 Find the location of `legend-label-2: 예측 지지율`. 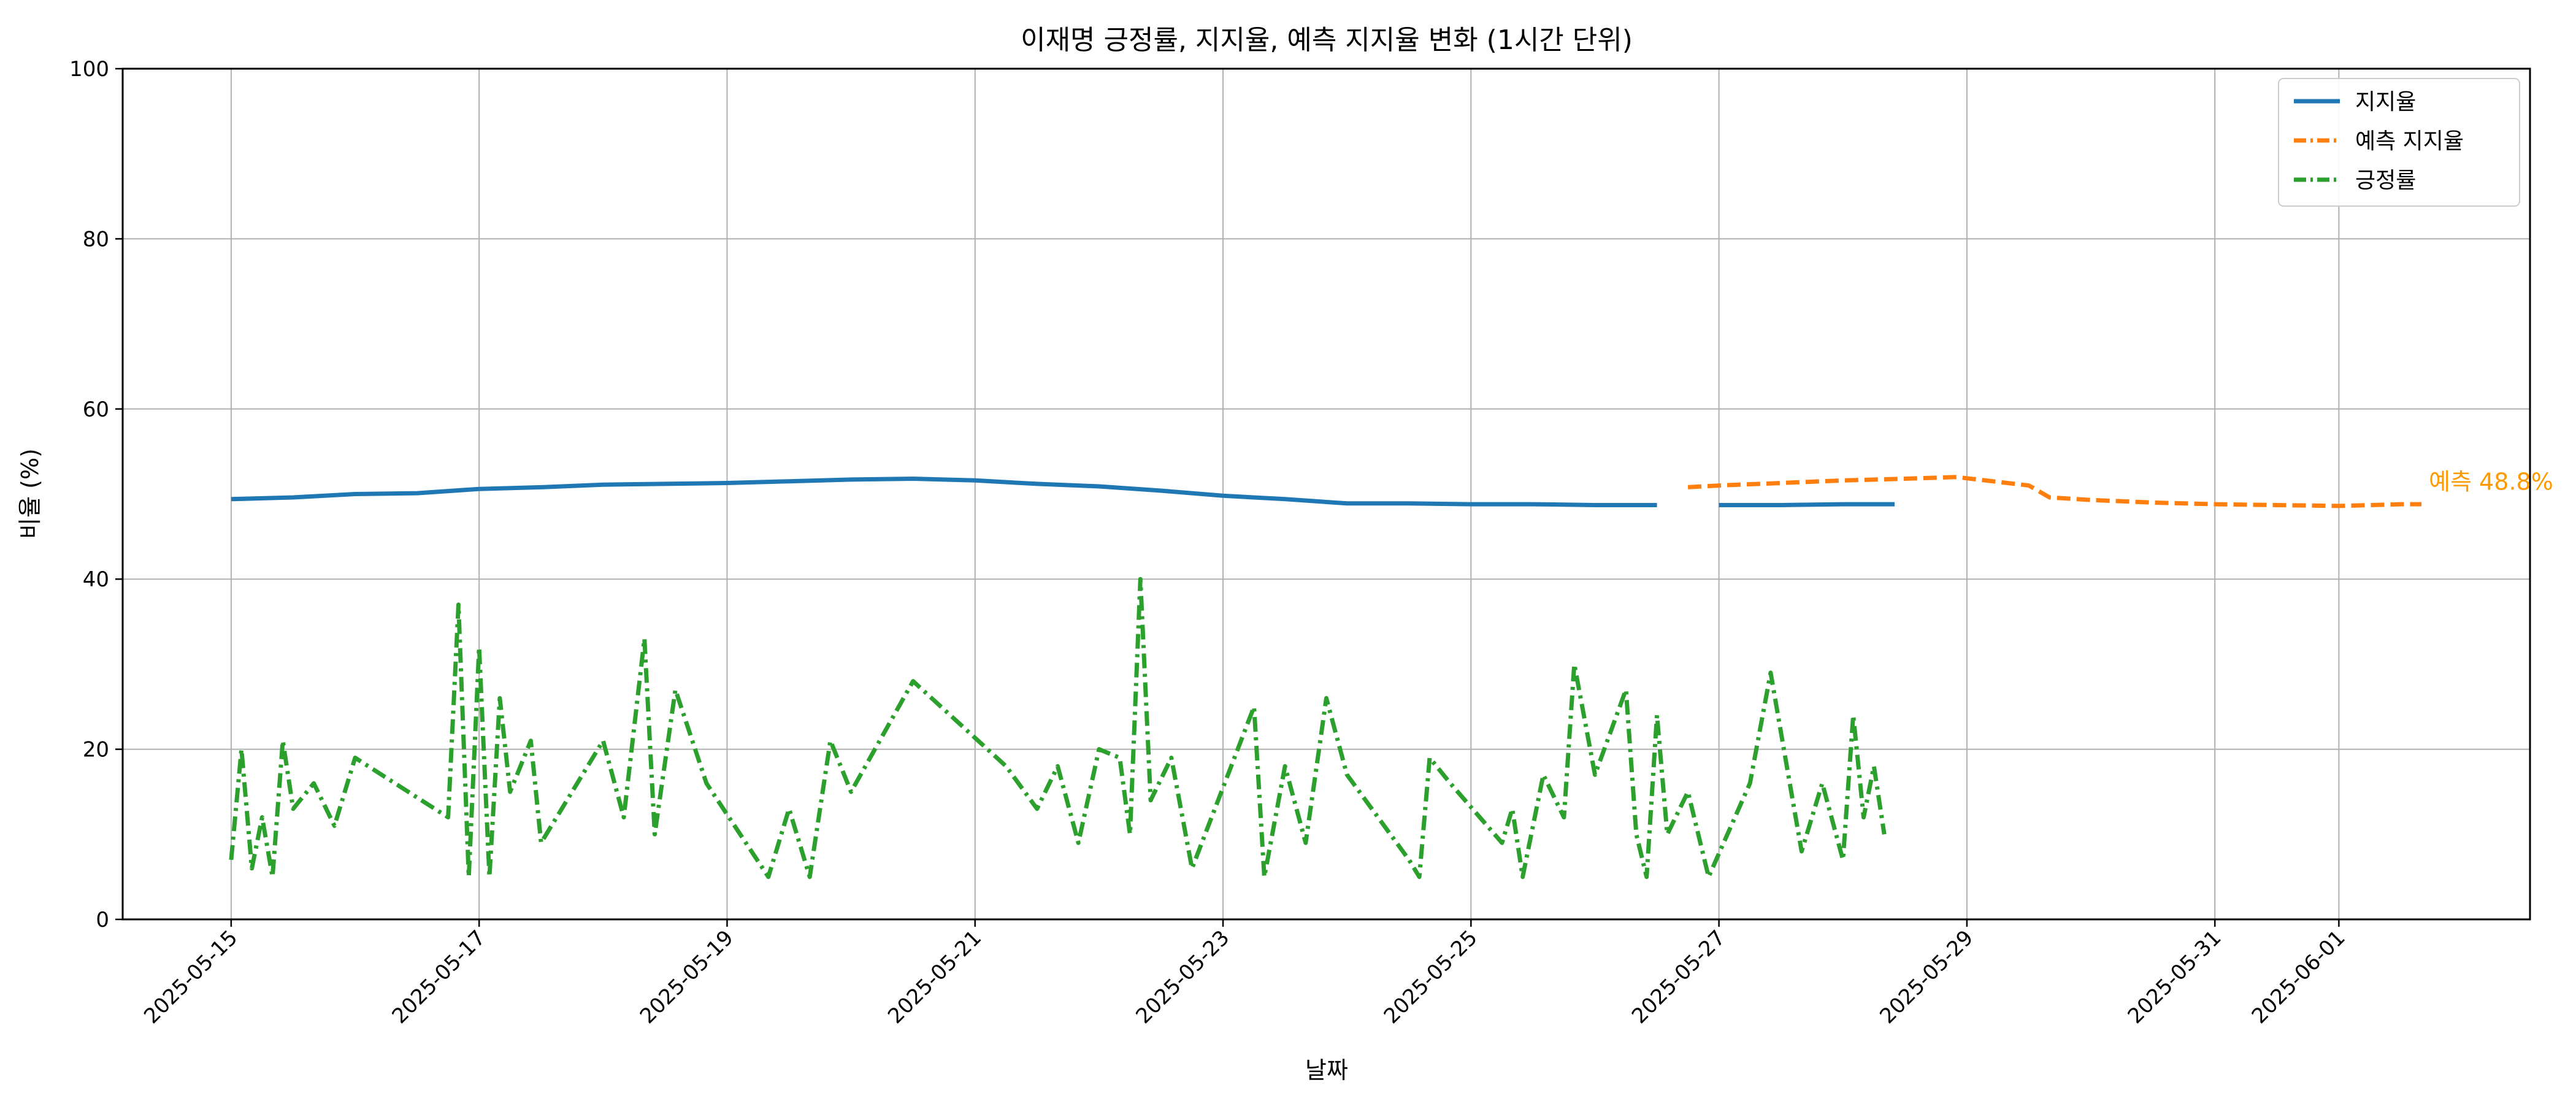

legend-label-2: 예측 지지율 is located at coordinates (2409, 141).